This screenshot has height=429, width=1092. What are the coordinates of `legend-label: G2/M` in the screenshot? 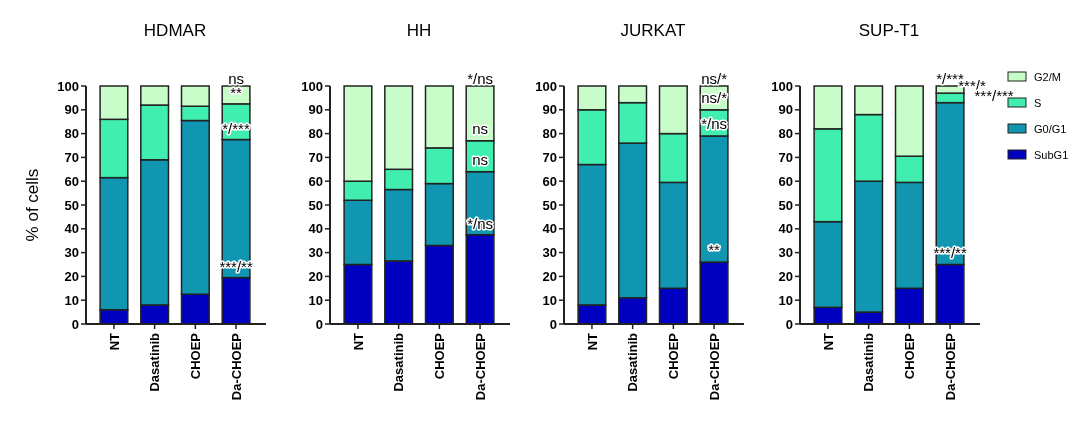 It's located at (1047, 77).